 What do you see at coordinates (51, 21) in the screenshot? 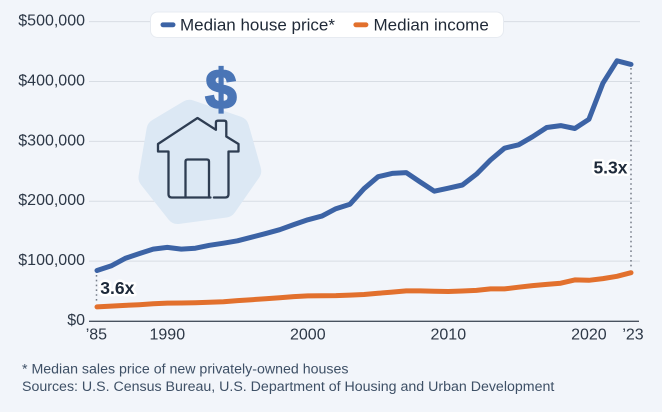
I see `svg-text: $500,000` at bounding box center [51, 21].